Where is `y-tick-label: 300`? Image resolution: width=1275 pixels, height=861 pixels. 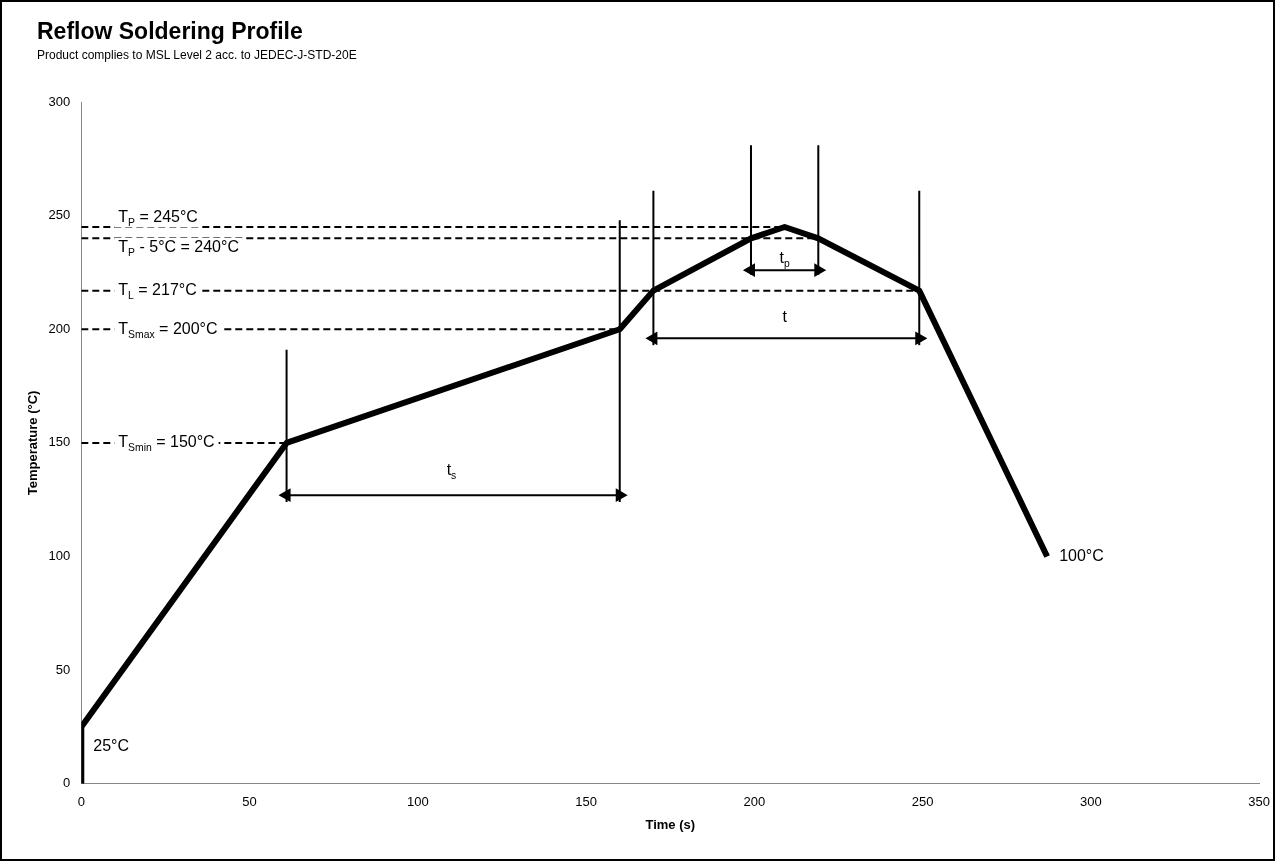
y-tick-label: 300 is located at coordinates (59, 101).